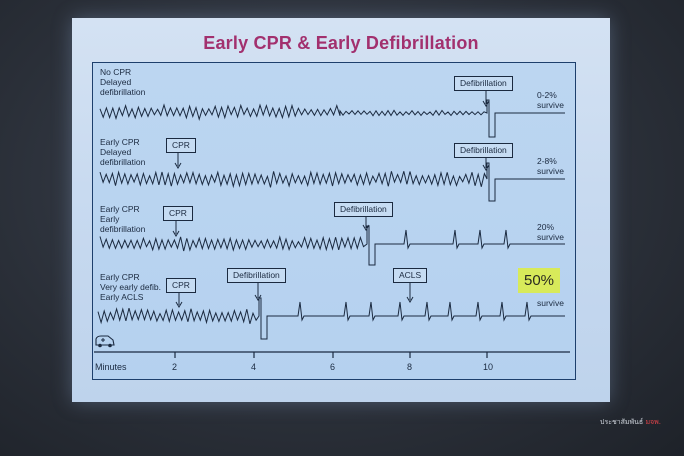 Image resolution: width=684 pixels, height=456 pixels. Describe the element at coordinates (123, 219) in the screenshot. I see `row3-label: Early CPR Early defibrillation` at that location.